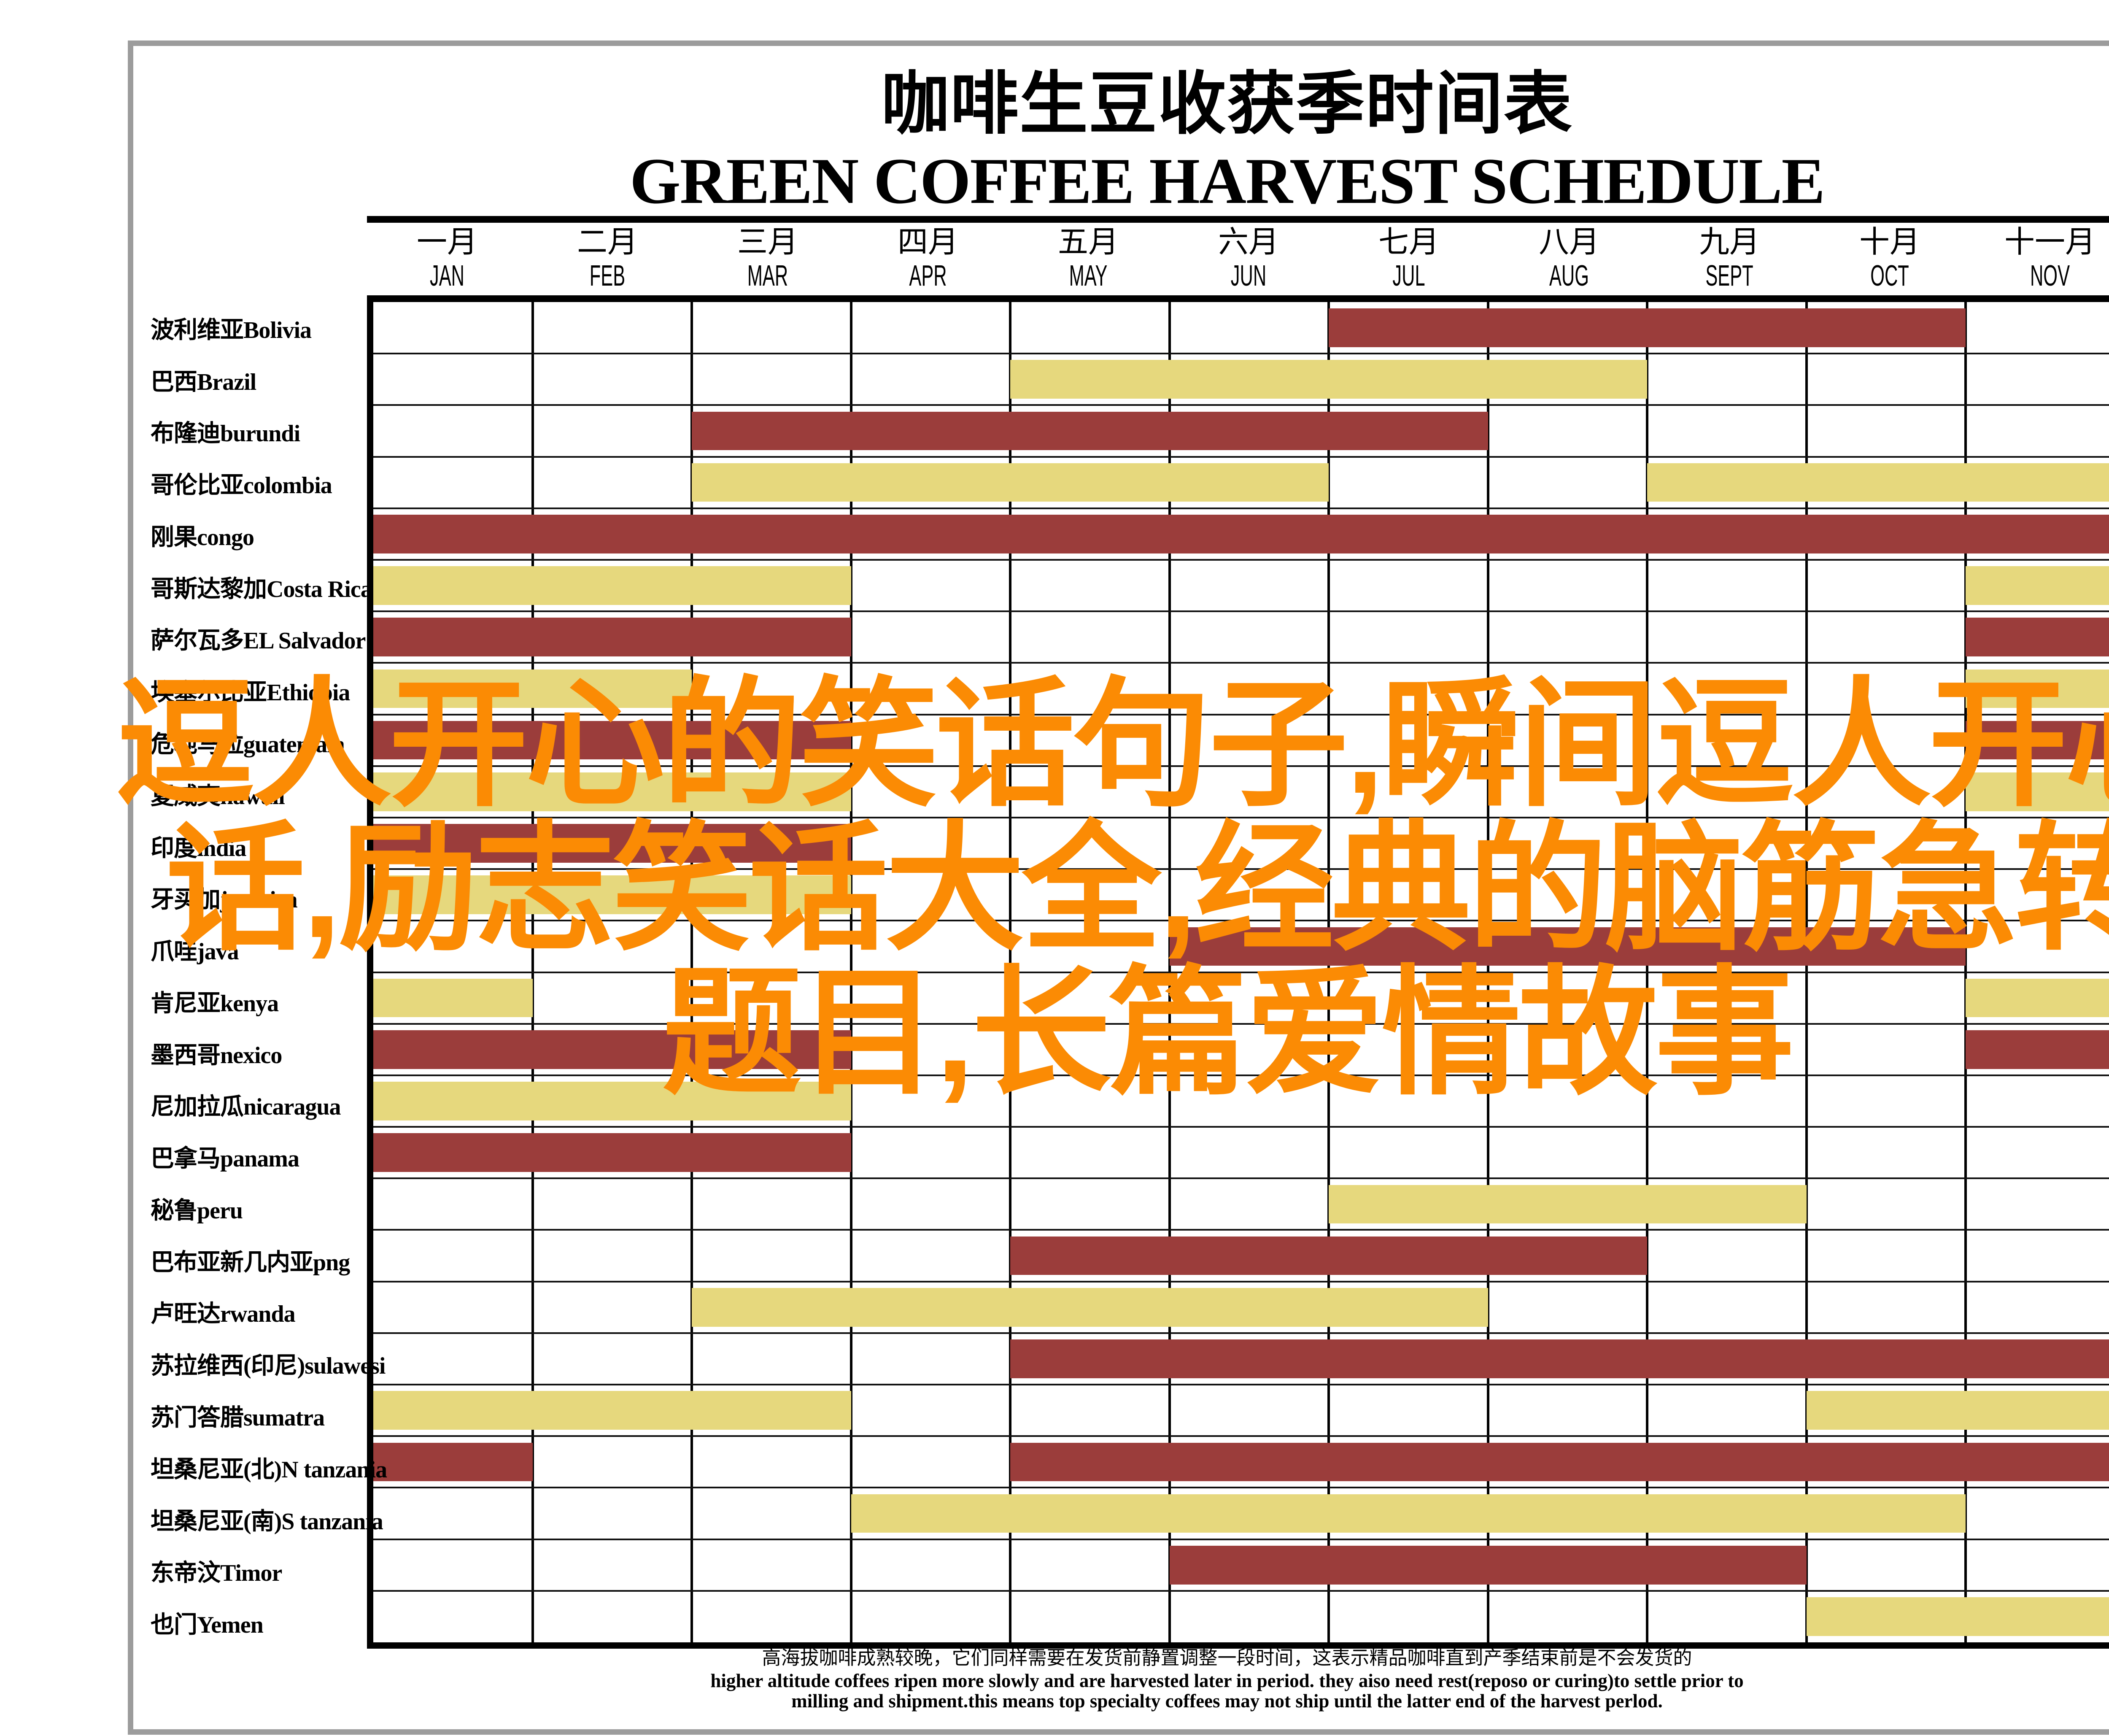  Describe the element at coordinates (268, 1366) in the screenshot. I see `row-label: 苏拉维西(印尼)sulawesi` at that location.